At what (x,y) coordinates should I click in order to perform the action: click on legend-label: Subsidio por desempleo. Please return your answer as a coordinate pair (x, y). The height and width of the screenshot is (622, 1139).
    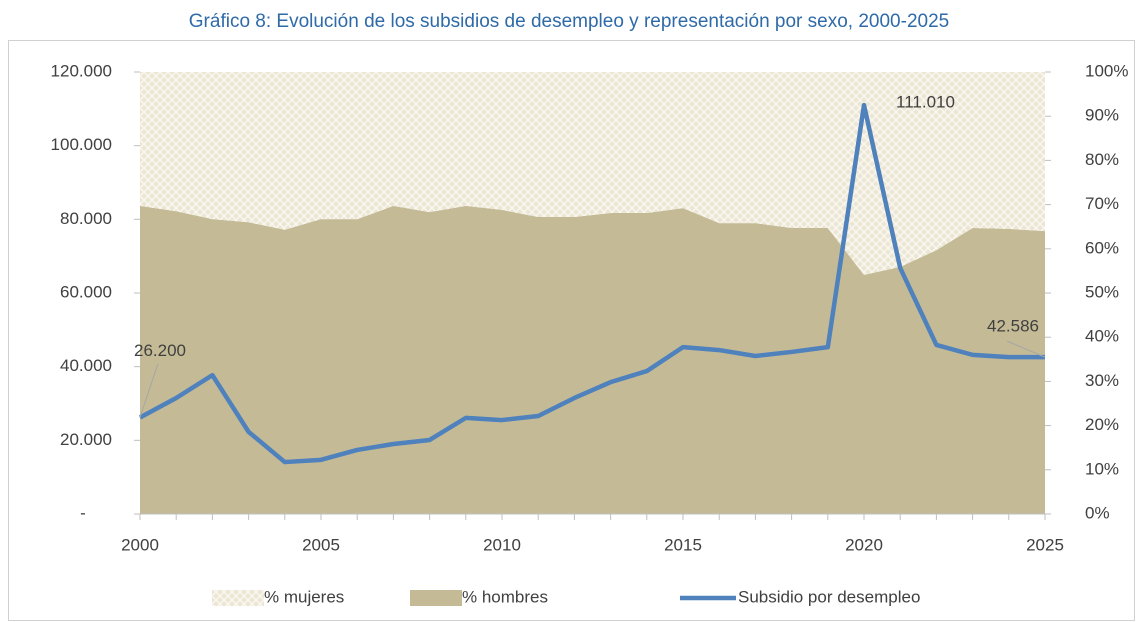
    Looking at the image, I should click on (829, 596).